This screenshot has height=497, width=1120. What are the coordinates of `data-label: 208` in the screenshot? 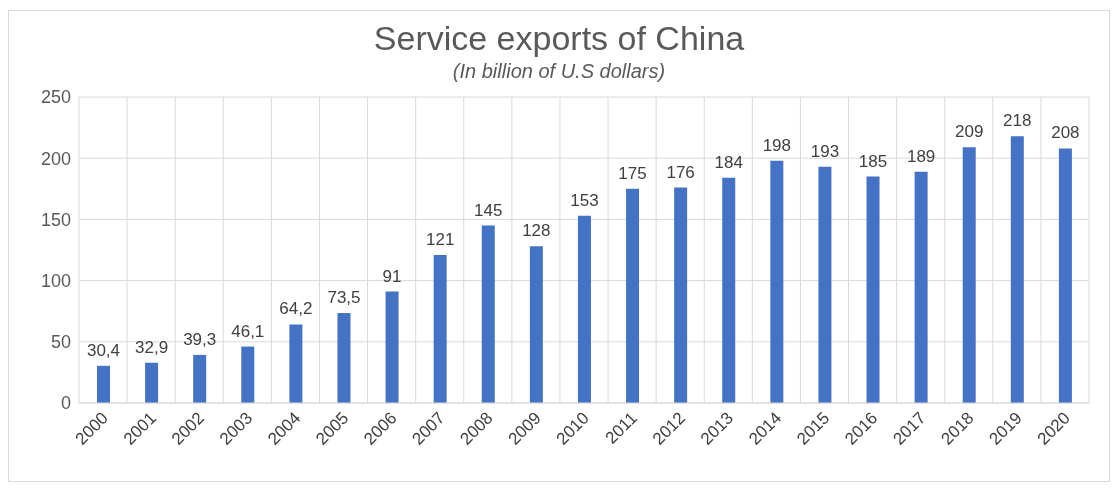 It's located at (1065, 133).